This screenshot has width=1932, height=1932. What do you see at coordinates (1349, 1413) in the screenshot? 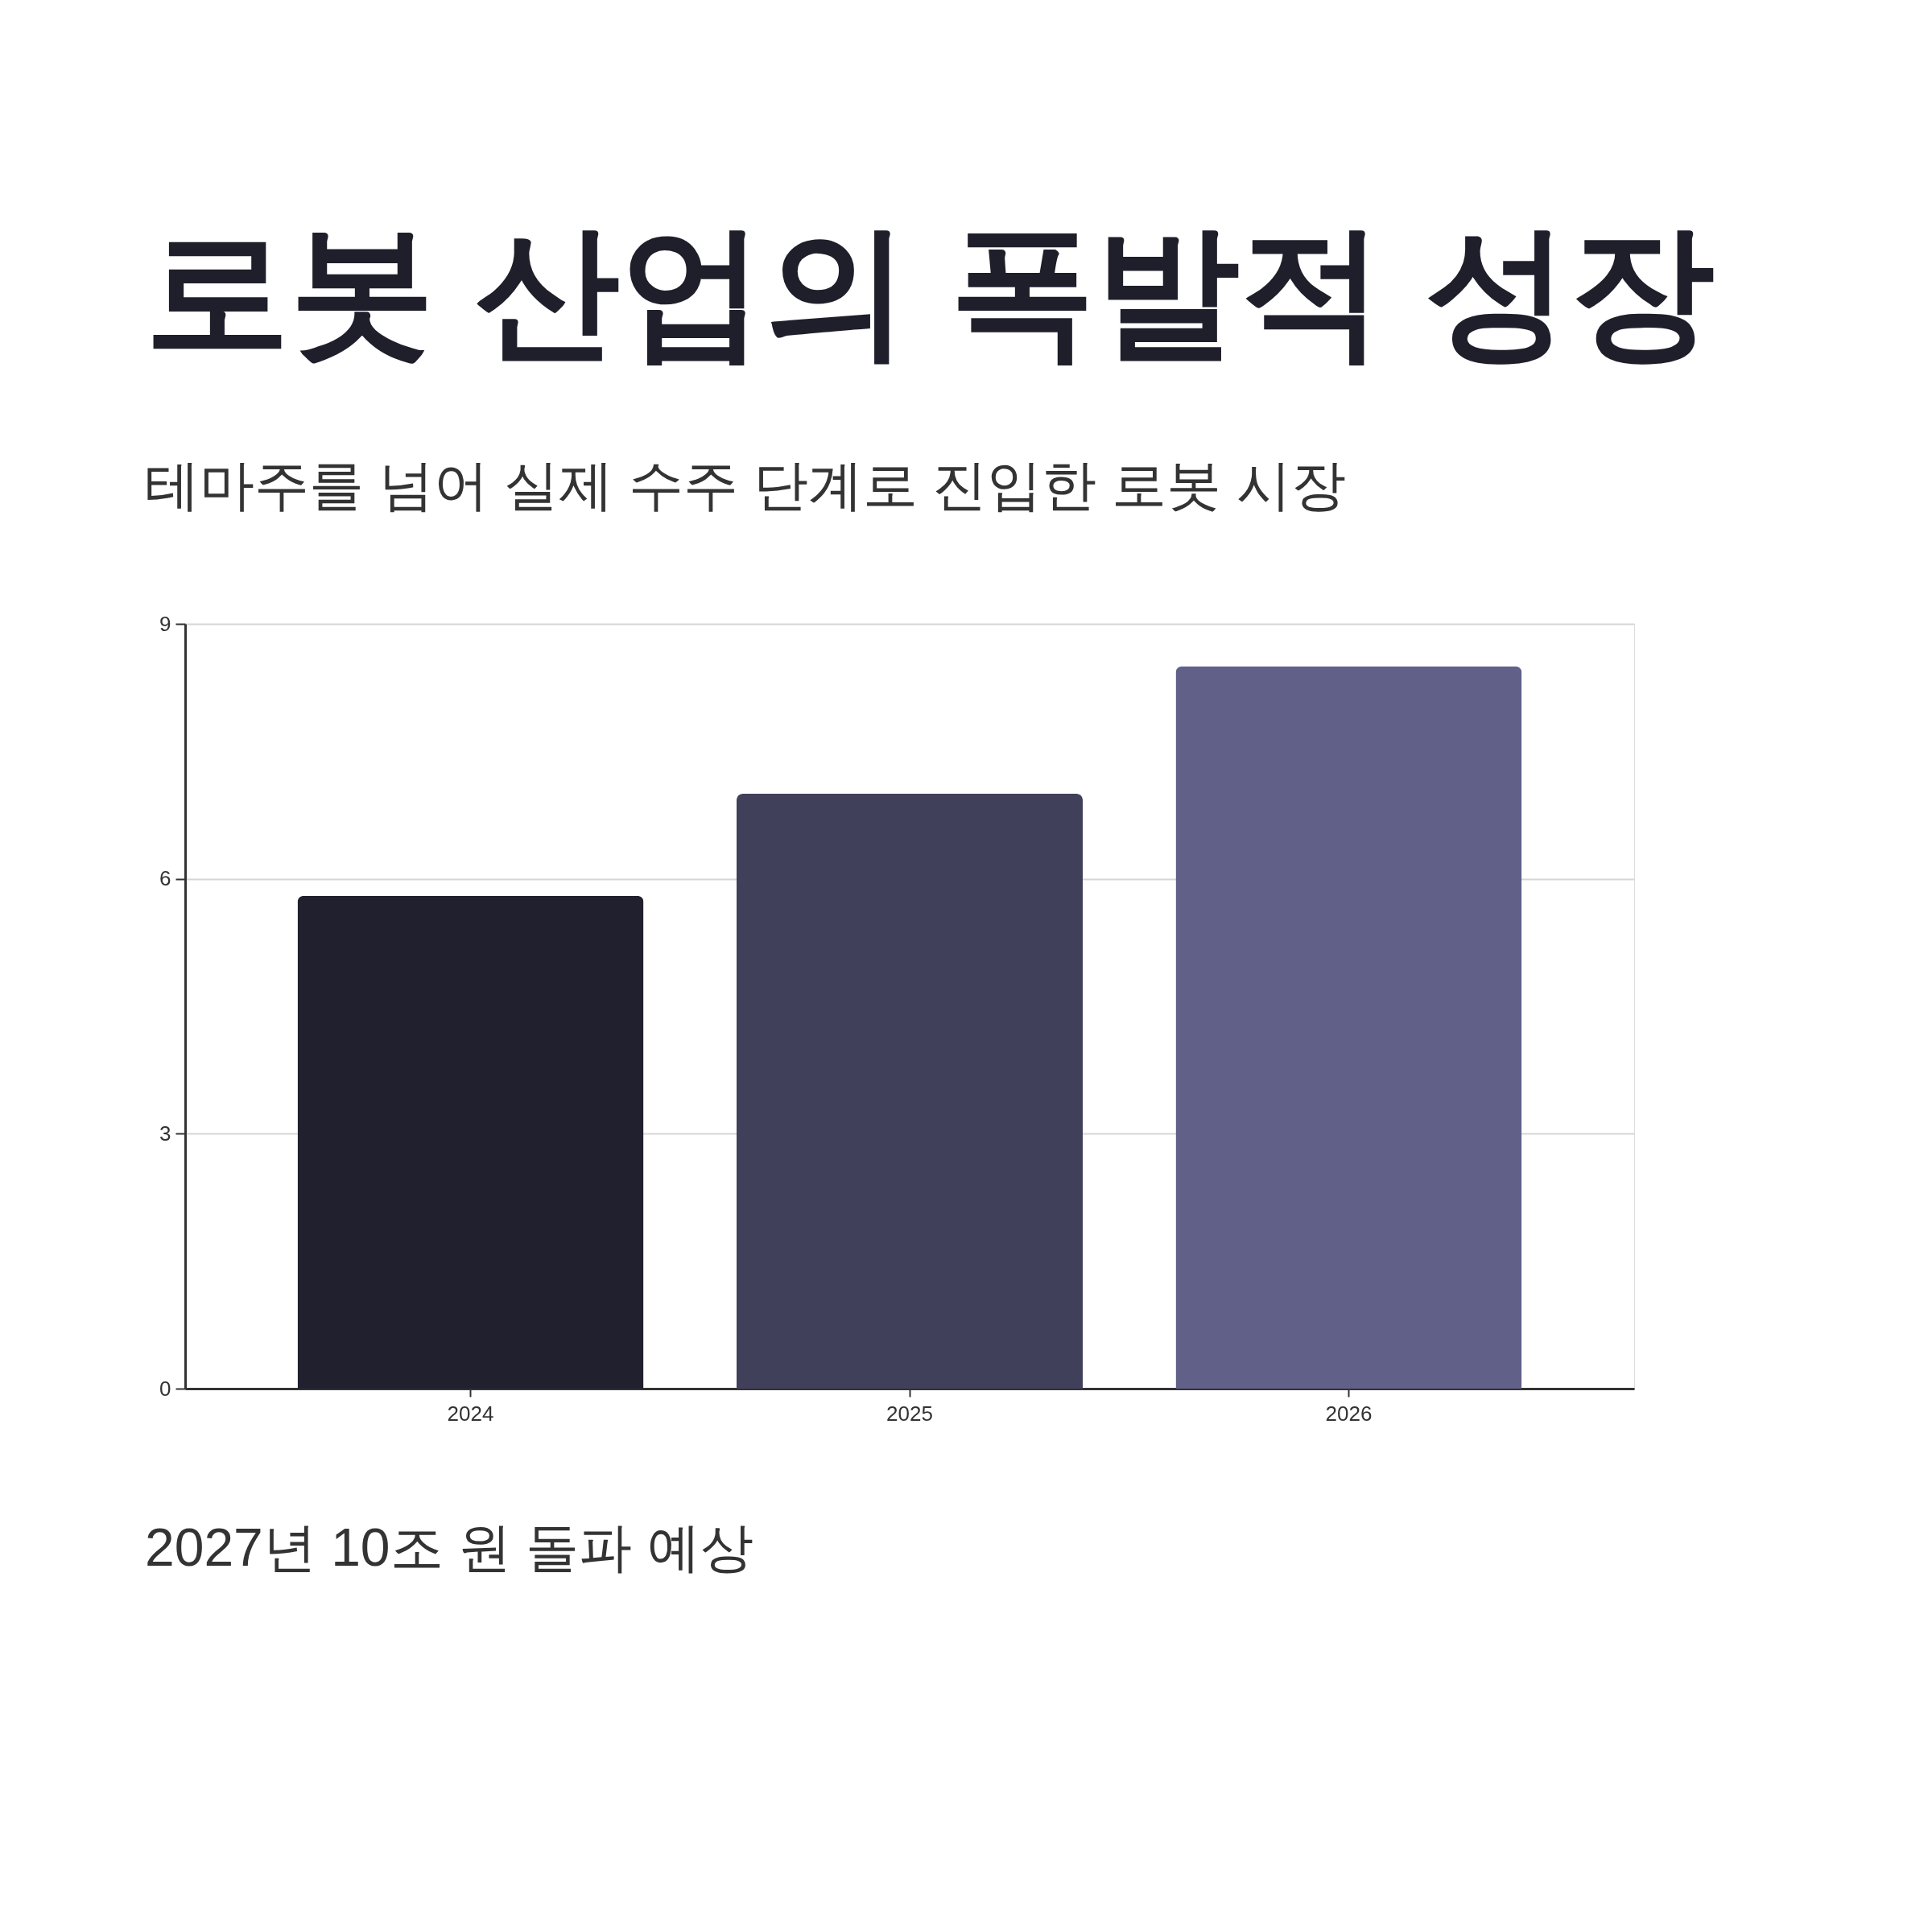
I see `x-tick-label: 2026` at bounding box center [1349, 1413].